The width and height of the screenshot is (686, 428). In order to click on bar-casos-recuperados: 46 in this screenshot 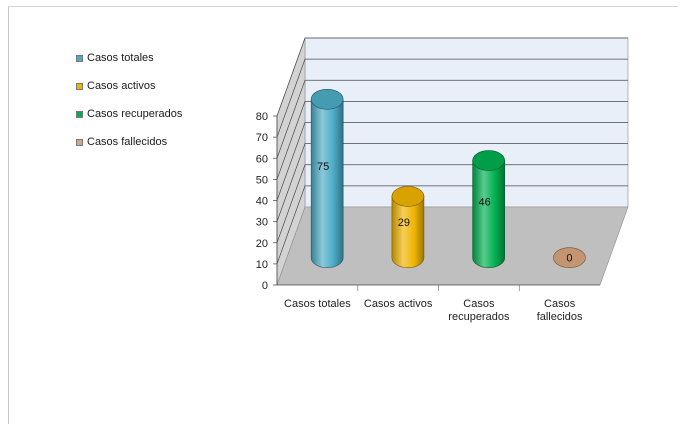, I will do `click(488, 209)`.